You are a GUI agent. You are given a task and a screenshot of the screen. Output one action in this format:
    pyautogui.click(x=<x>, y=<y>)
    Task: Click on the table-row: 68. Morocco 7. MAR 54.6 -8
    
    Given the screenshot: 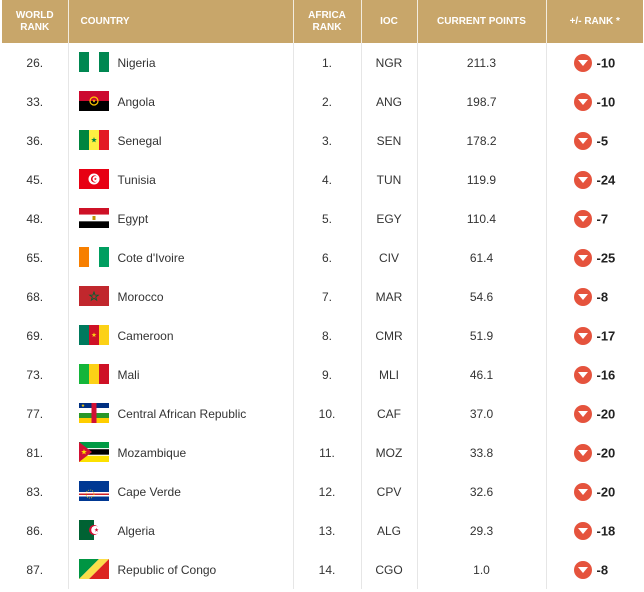 What is the action you would take?
    pyautogui.click(x=322, y=296)
    